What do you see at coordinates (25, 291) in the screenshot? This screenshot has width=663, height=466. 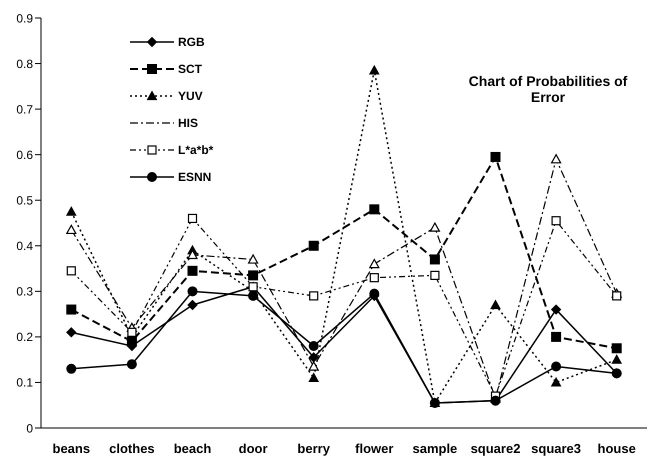 I see `y-tick-label: 0.3` at bounding box center [25, 291].